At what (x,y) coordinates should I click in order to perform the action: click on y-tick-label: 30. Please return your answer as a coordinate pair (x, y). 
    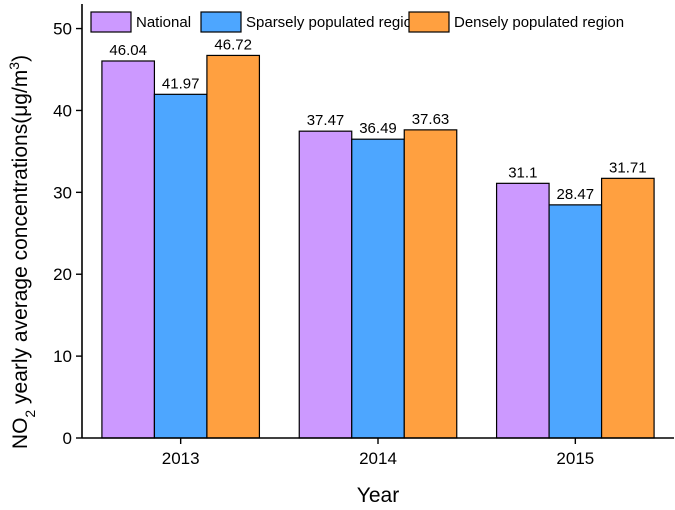
    Looking at the image, I should click on (62, 192).